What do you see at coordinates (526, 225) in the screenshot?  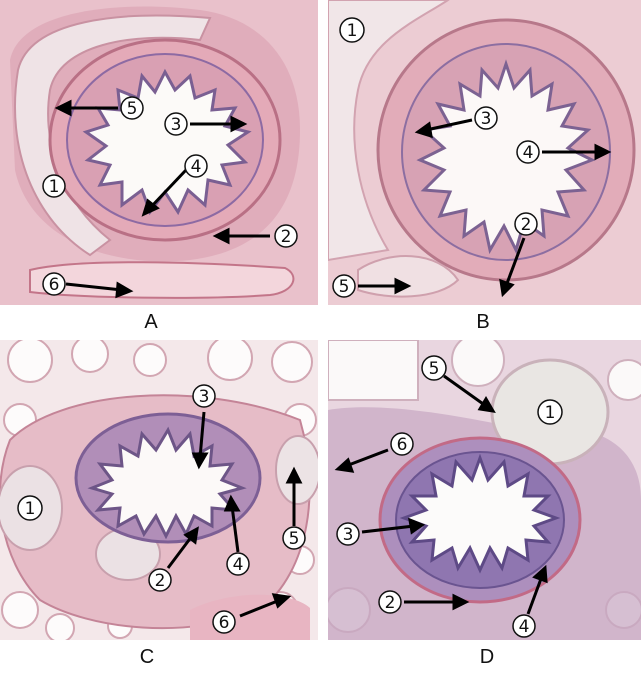 I see `marker-b-2: 2` at bounding box center [526, 225].